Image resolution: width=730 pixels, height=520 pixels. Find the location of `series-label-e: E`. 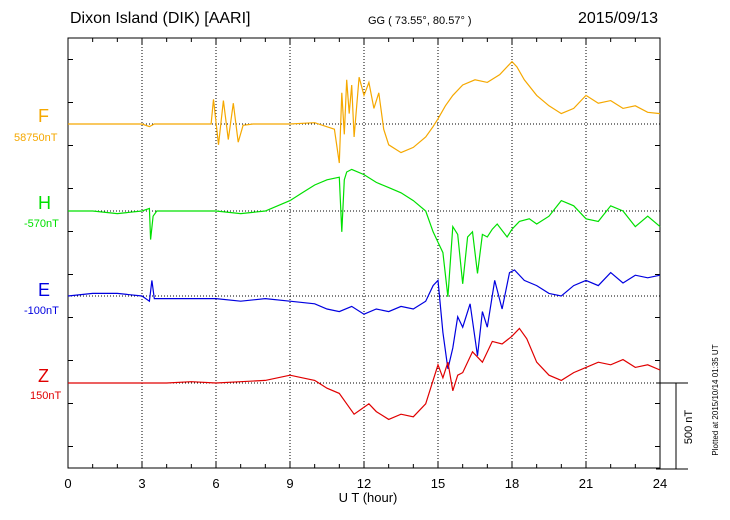

series-label-e: E is located at coordinates (44, 290).